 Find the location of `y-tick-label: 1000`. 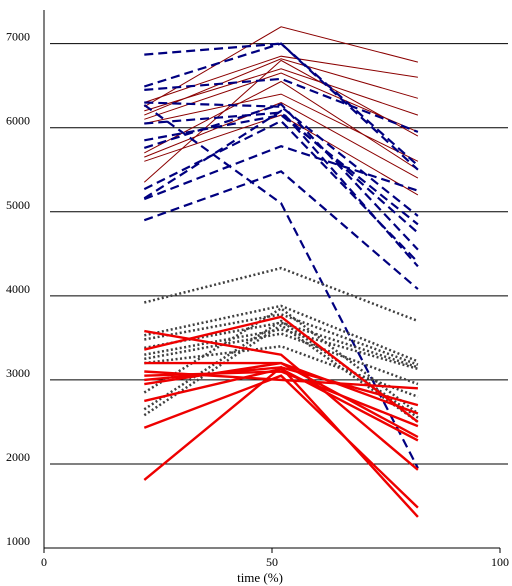

y-tick-label: 1000 is located at coordinates (18, 541).